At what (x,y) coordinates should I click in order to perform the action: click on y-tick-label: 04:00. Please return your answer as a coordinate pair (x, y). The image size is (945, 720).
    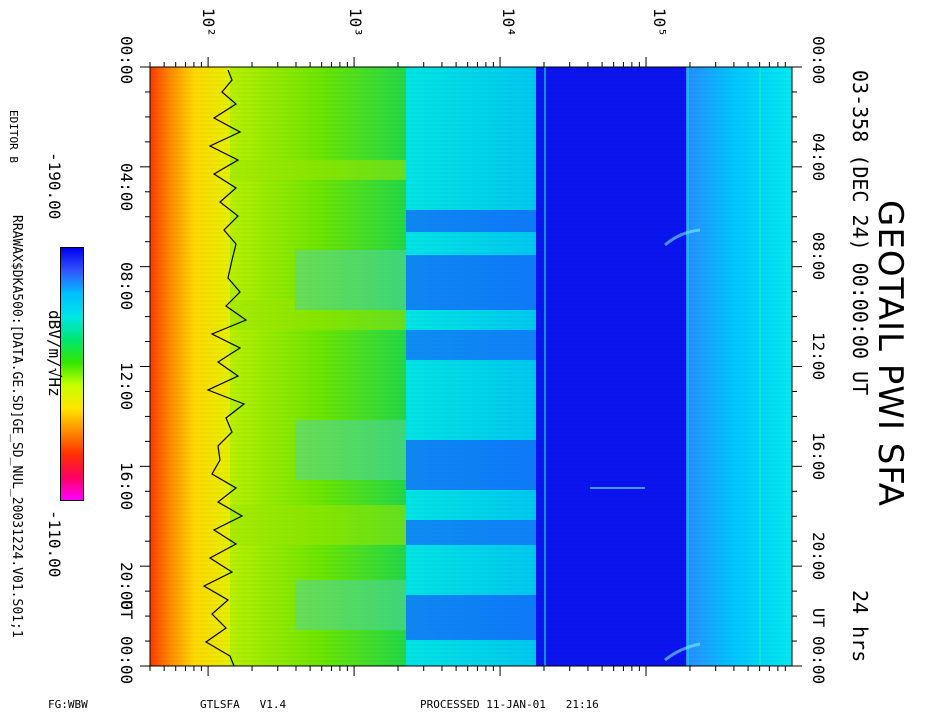
    Looking at the image, I should click on (126, 187).